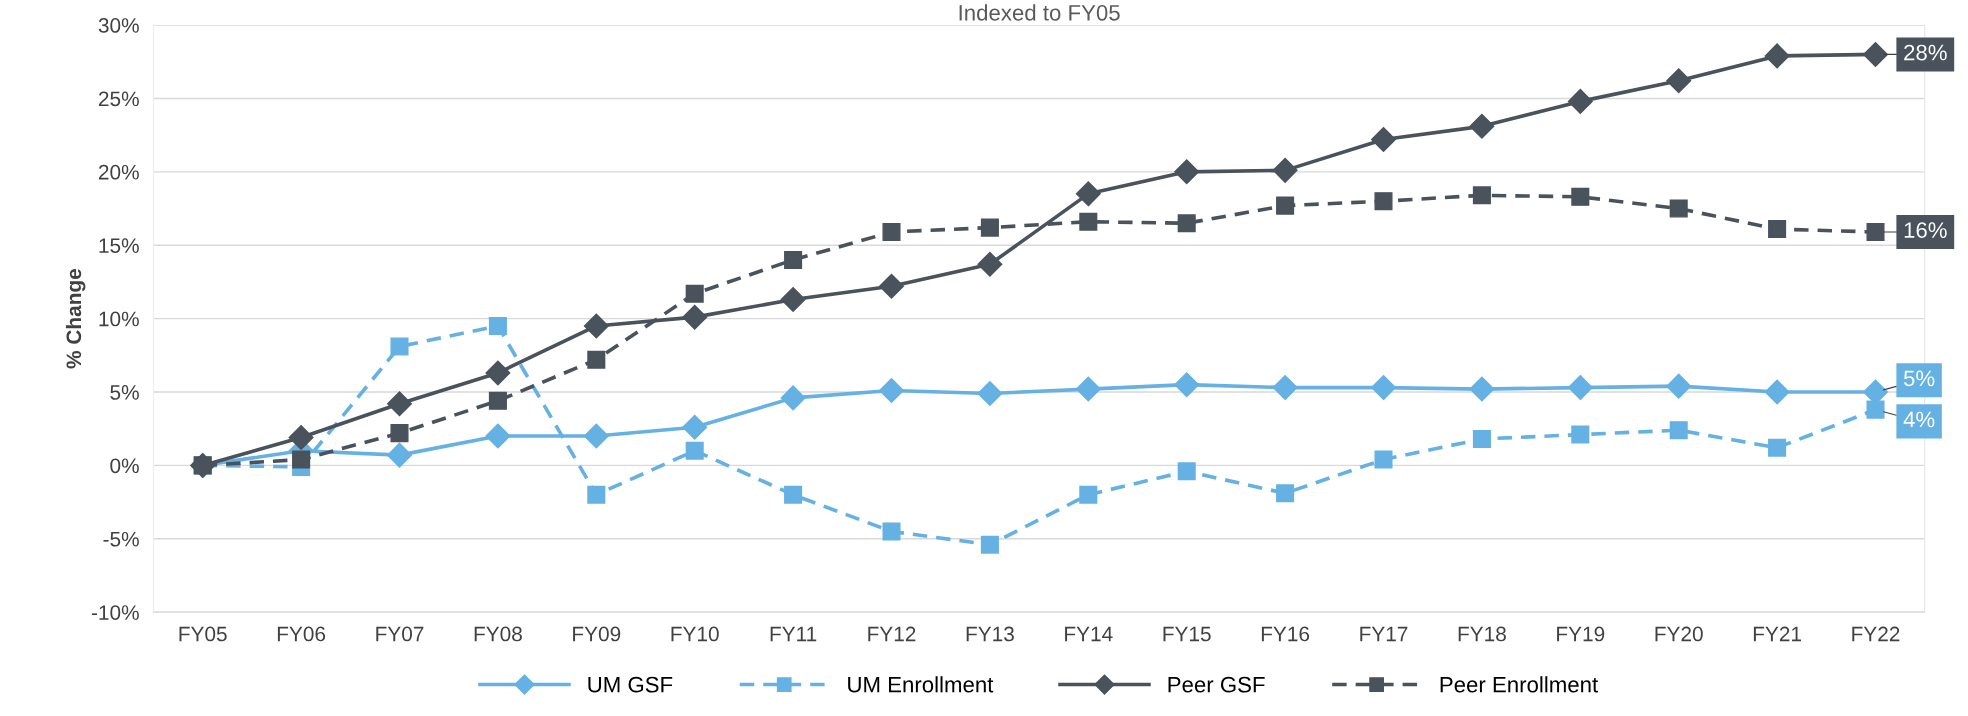 This screenshot has width=1968, height=716. I want to click on x-tick-label: FY20, so click(1679, 634).